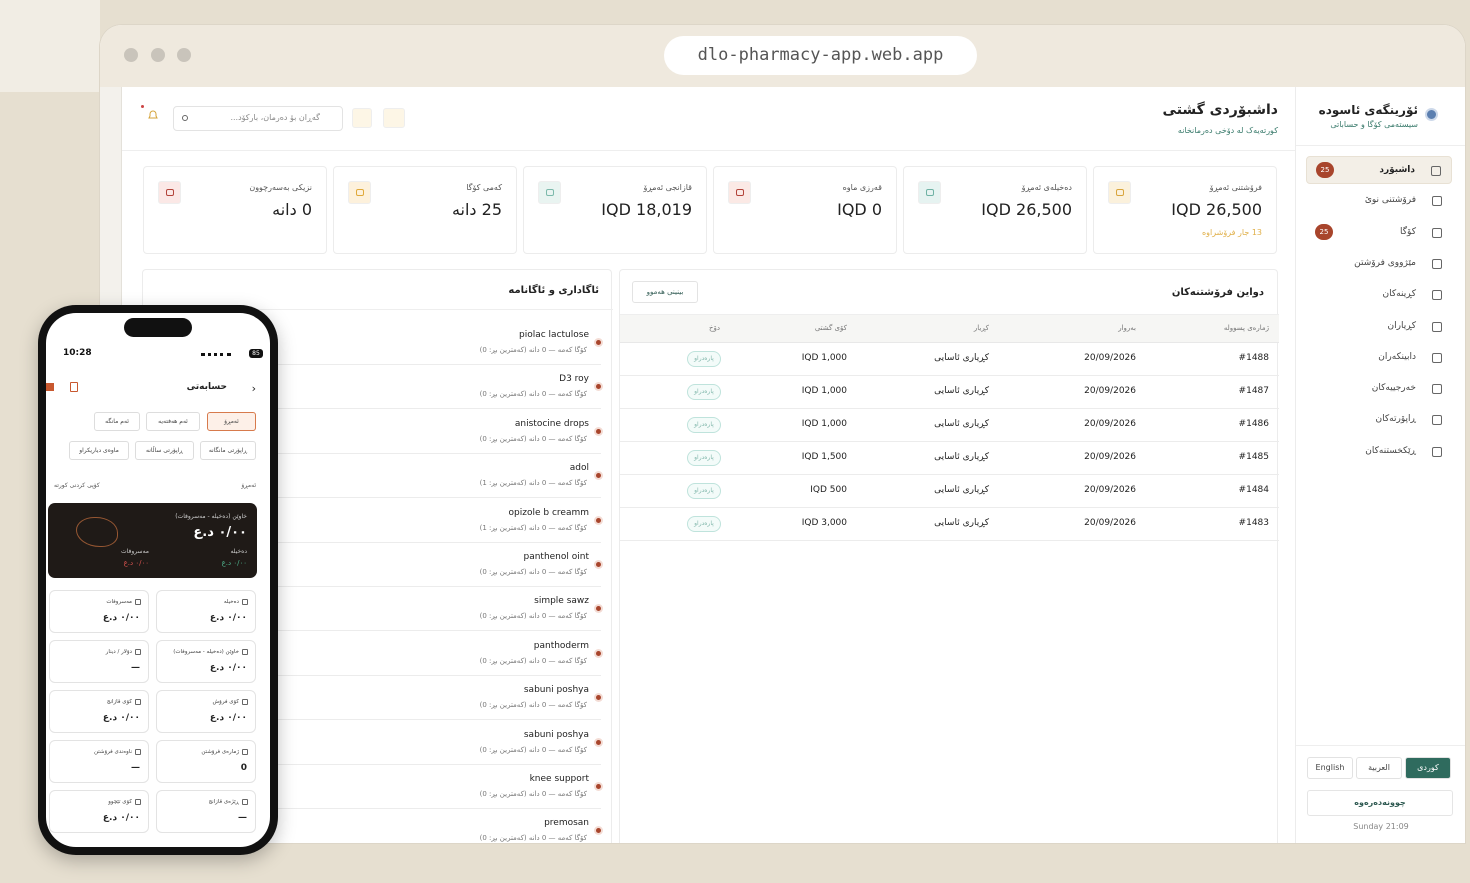 This screenshot has width=1470, height=883. What do you see at coordinates (1428, 768) in the screenshot?
I see `language-button: کوردی` at bounding box center [1428, 768].